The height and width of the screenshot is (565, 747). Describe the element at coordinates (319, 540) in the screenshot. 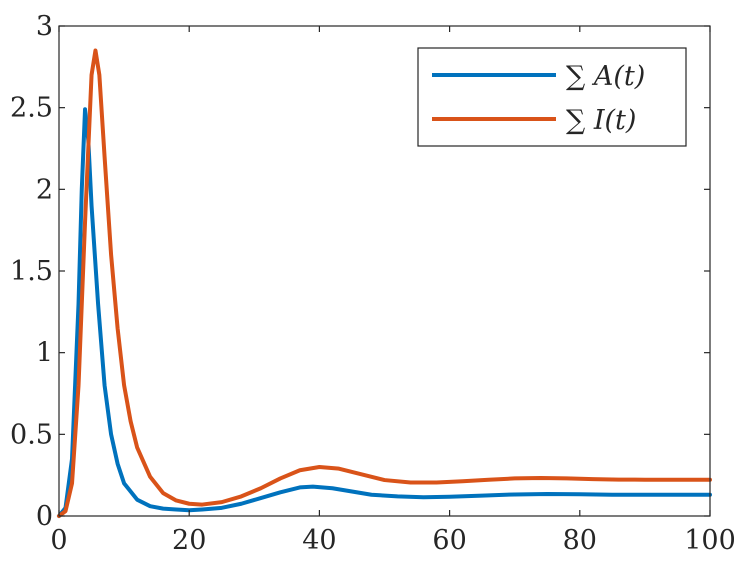

I see `x-tick-label: 40` at that location.